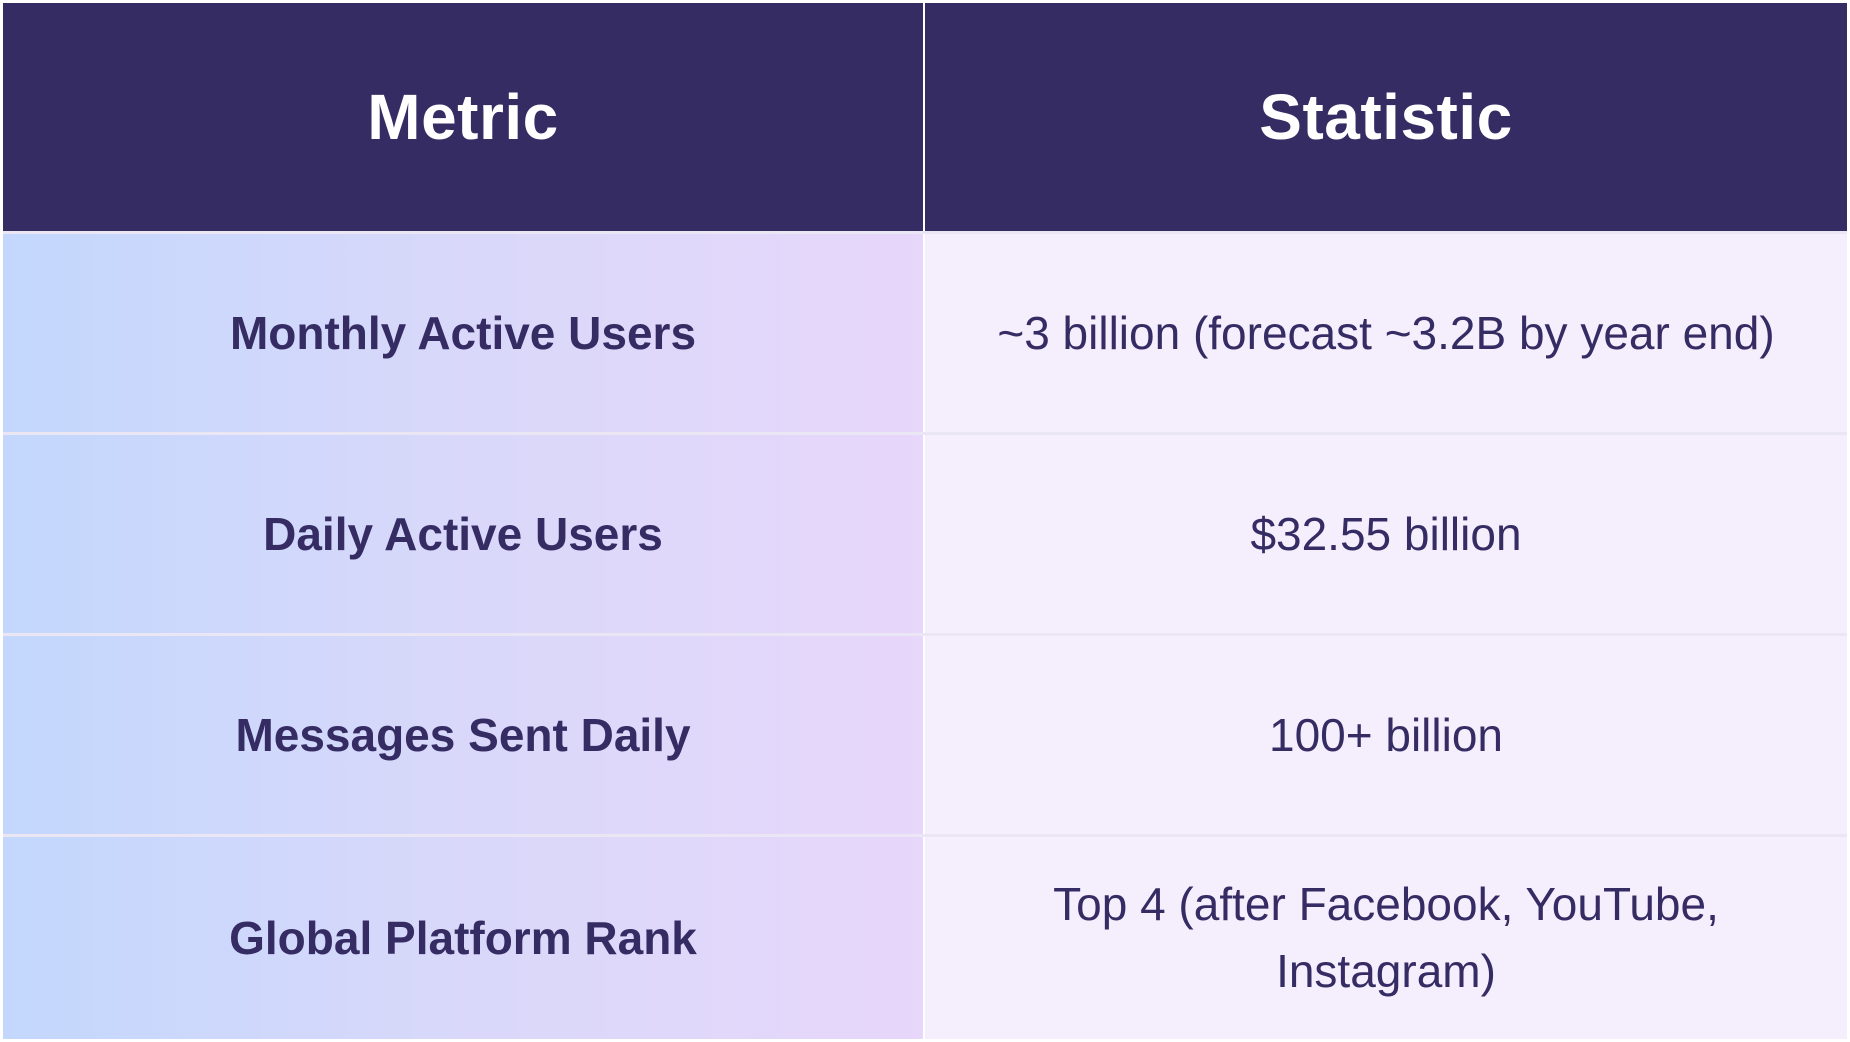 This screenshot has width=1850, height=1042. I want to click on metric-cell: Global Platform Rank, so click(463, 938).